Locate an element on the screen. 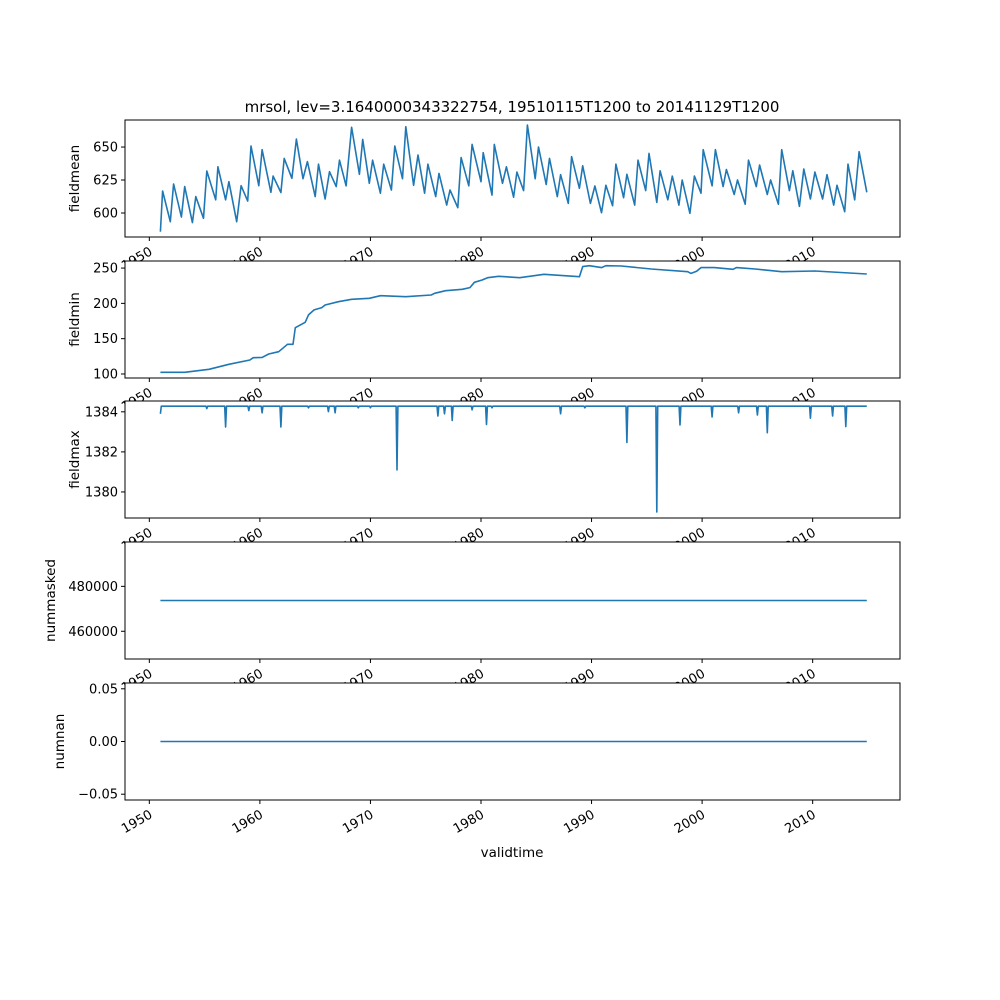 The width and height of the screenshot is (1000, 1000). y-axis-label: fieldmax is located at coordinates (75, 459).